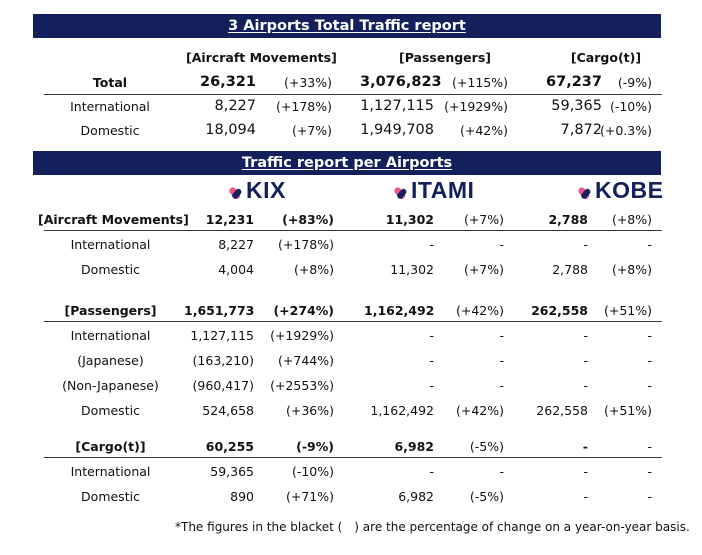 Image resolution: width=702 pixels, height=555 pixels. What do you see at coordinates (574, 82) in the screenshot?
I see `total-cargo: 67,237` at bounding box center [574, 82].